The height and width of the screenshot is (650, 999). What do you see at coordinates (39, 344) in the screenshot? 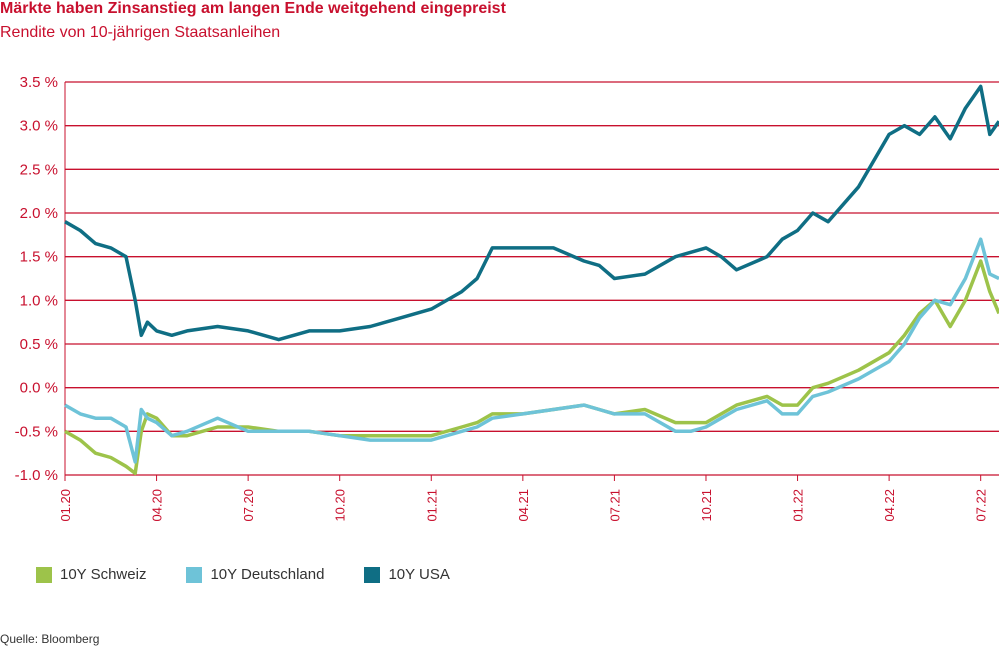
I see `y-tick-label: 0.5 %` at bounding box center [39, 344].